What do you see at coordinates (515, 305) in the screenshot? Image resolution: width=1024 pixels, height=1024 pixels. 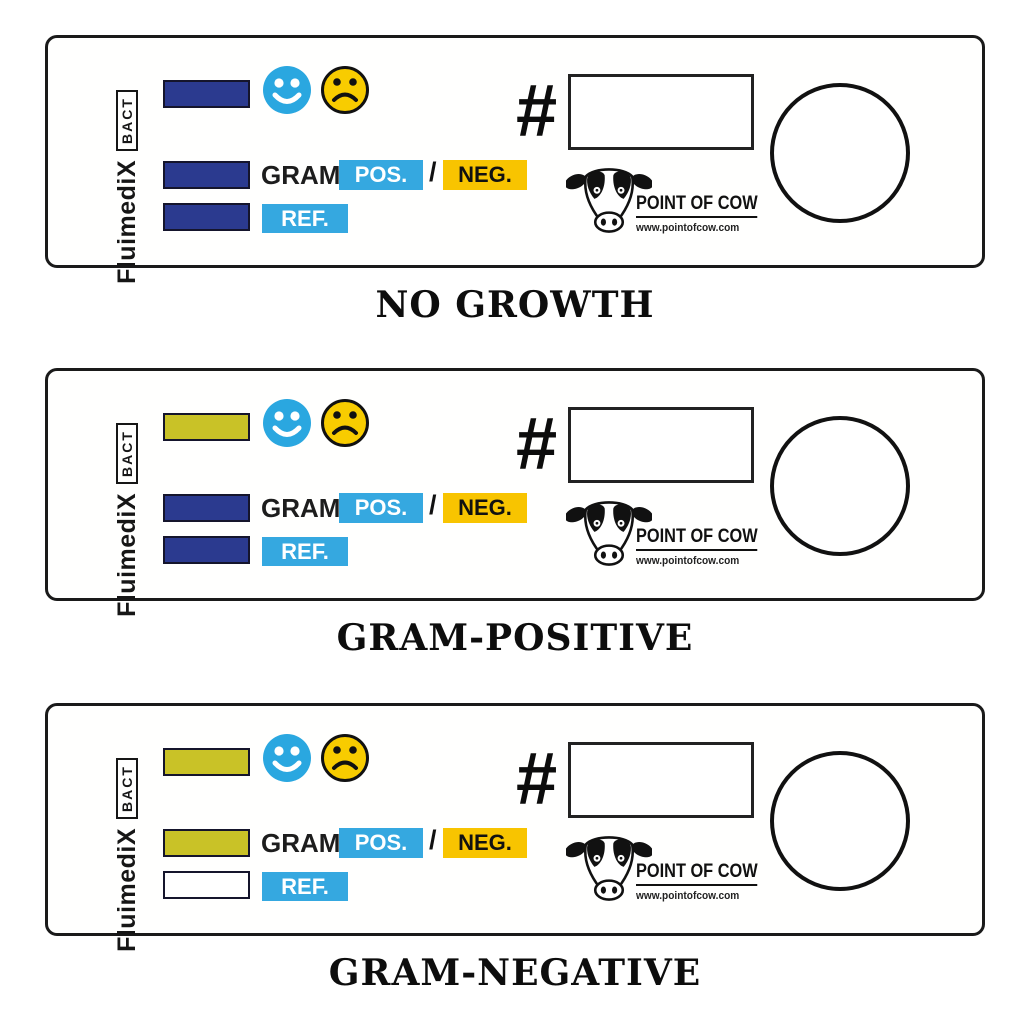 I see `strip-caption: NO GROWTH` at bounding box center [515, 305].